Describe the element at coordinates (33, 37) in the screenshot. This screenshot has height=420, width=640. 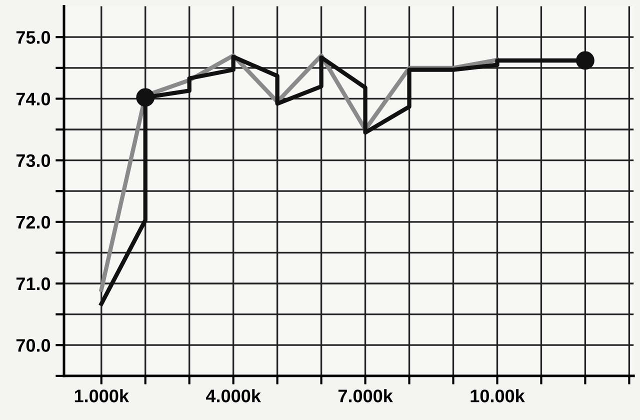
I see `y-tick-label: 75.0` at that location.